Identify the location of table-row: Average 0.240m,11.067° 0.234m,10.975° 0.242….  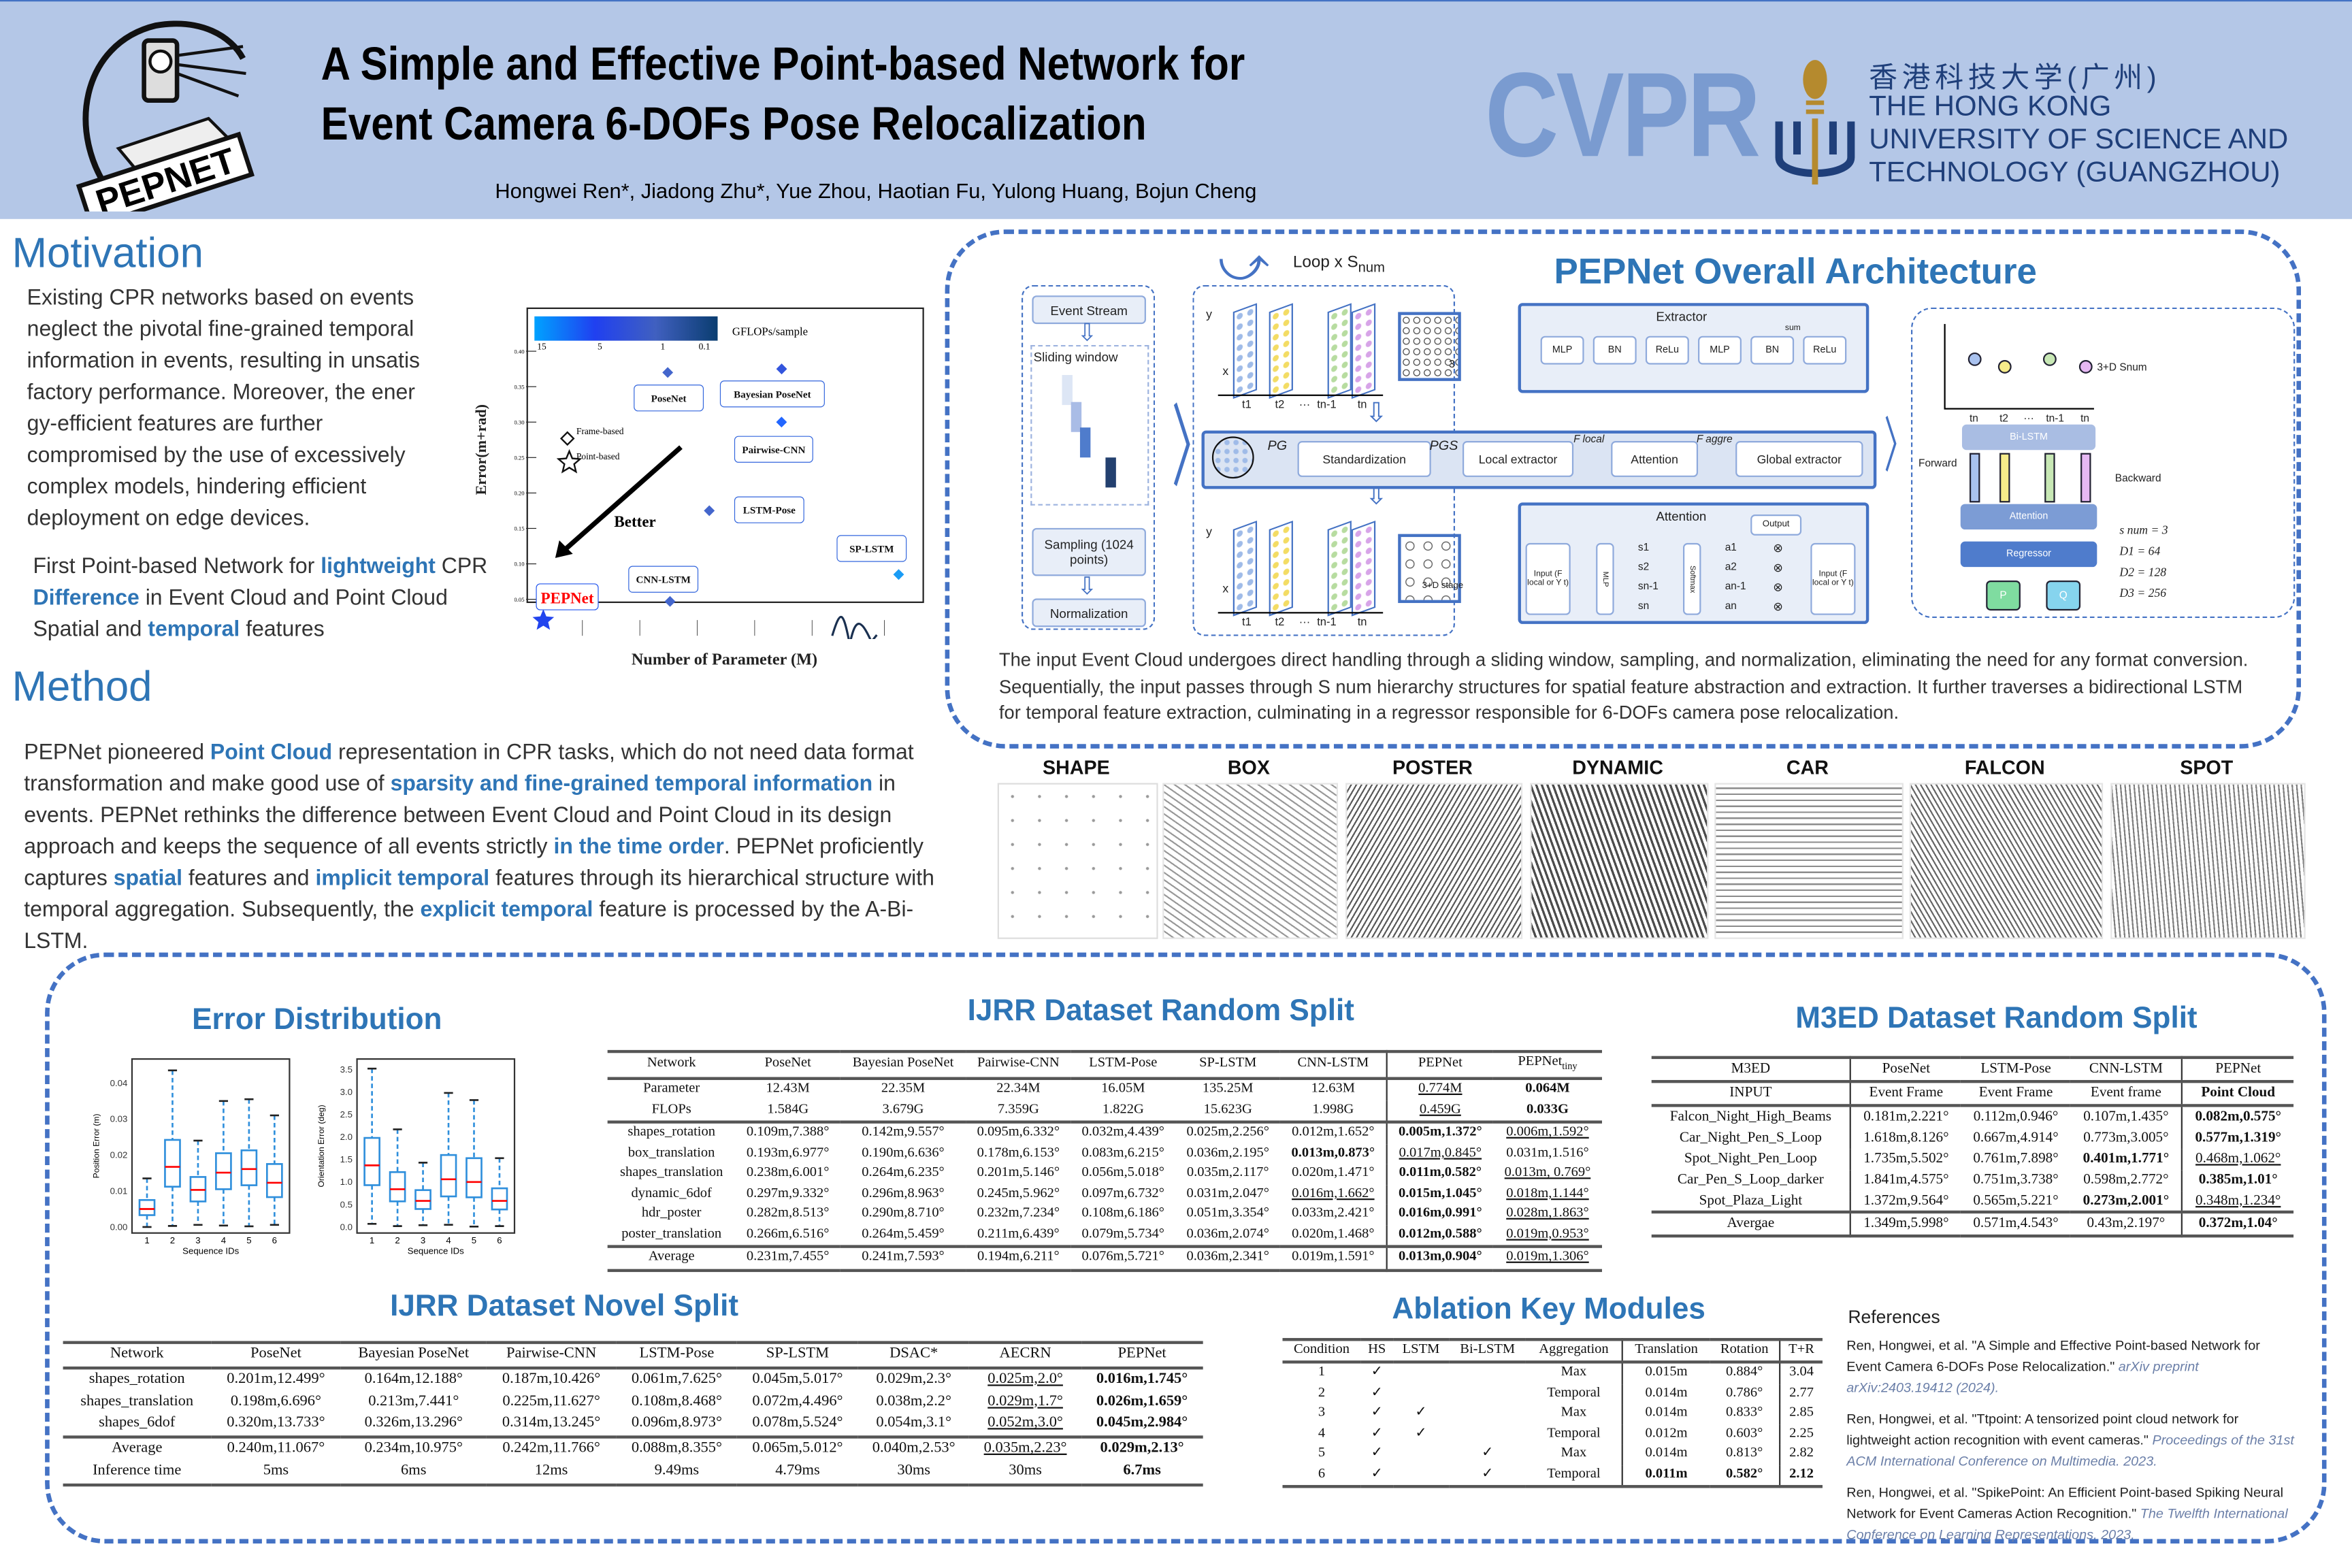
(633, 1449).